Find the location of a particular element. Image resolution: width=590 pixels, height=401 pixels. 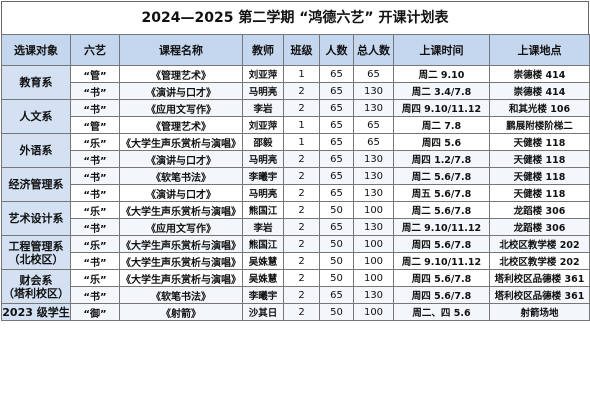

class-time-cell: 周四 1.2/7.8 is located at coordinates (441, 159).